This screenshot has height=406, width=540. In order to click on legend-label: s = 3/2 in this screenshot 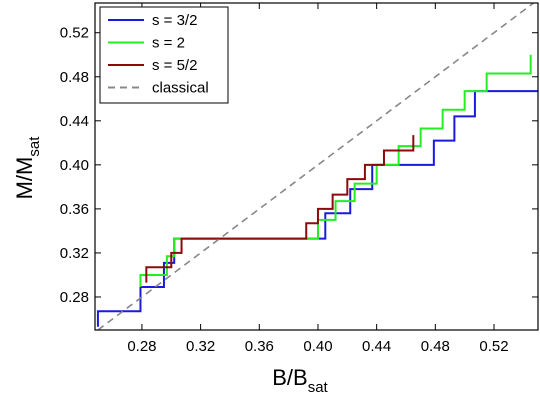, I will do `click(174, 20)`.